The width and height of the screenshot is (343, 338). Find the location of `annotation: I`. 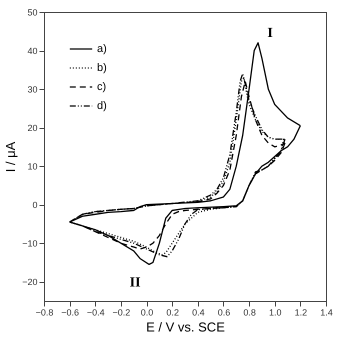

annotation: I is located at coordinates (270, 33).